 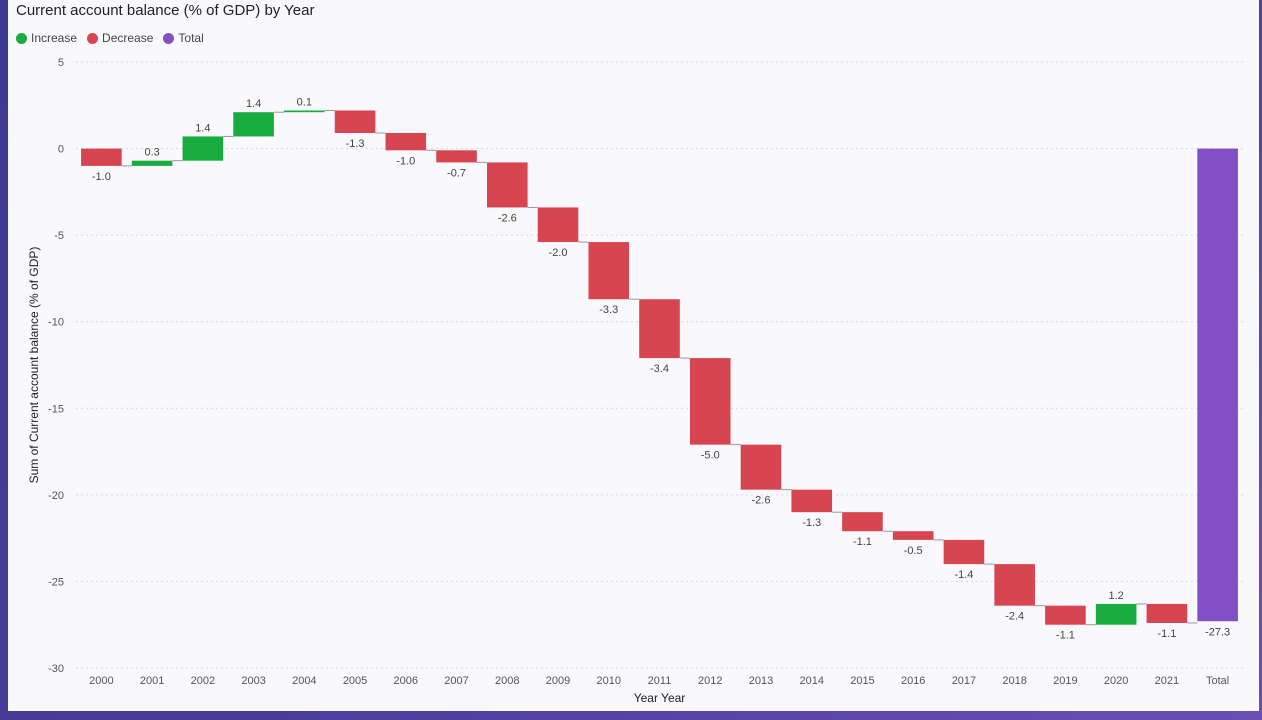 I want to click on x-tick-label: 2019, so click(x=1065, y=681).